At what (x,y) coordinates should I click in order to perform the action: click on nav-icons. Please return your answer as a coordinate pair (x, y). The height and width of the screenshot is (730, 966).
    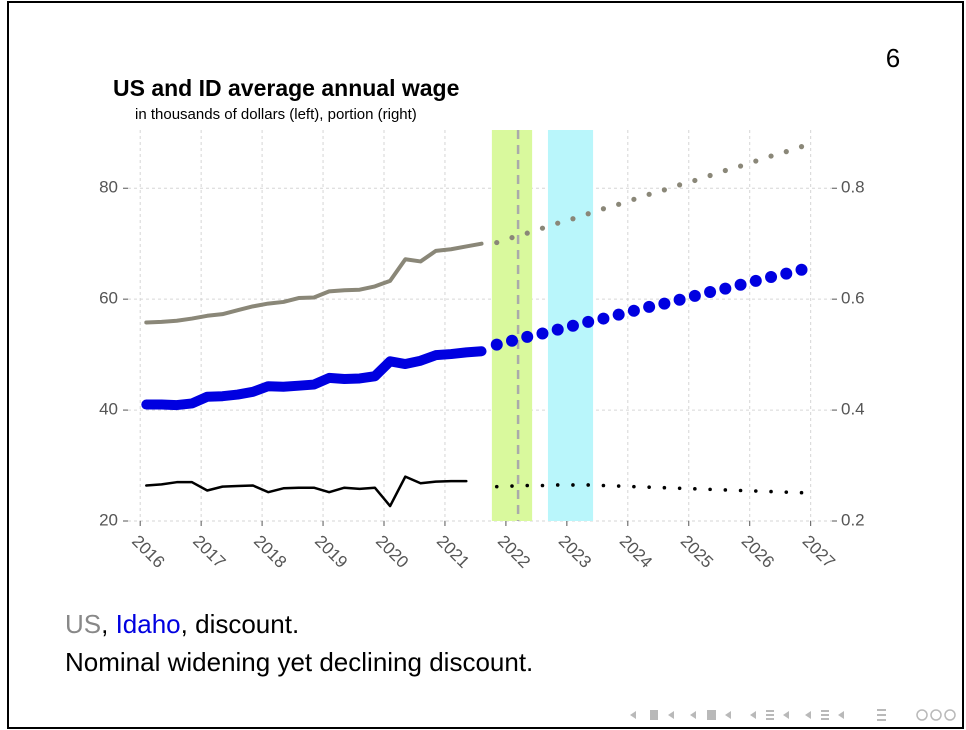
    Looking at the image, I should click on (793, 715).